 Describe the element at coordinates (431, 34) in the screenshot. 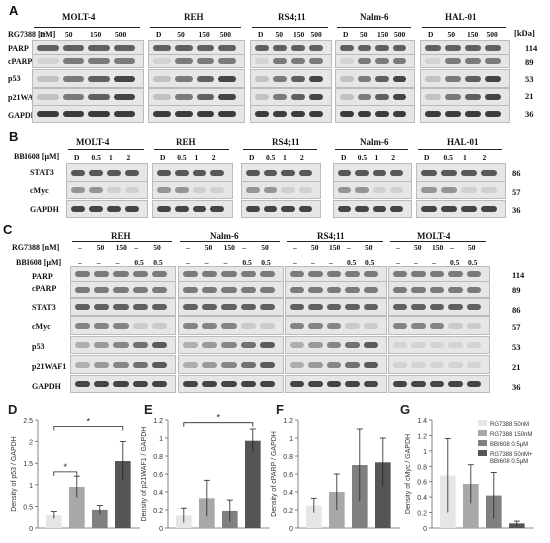

I see `panel-a-dose-label: D` at that location.